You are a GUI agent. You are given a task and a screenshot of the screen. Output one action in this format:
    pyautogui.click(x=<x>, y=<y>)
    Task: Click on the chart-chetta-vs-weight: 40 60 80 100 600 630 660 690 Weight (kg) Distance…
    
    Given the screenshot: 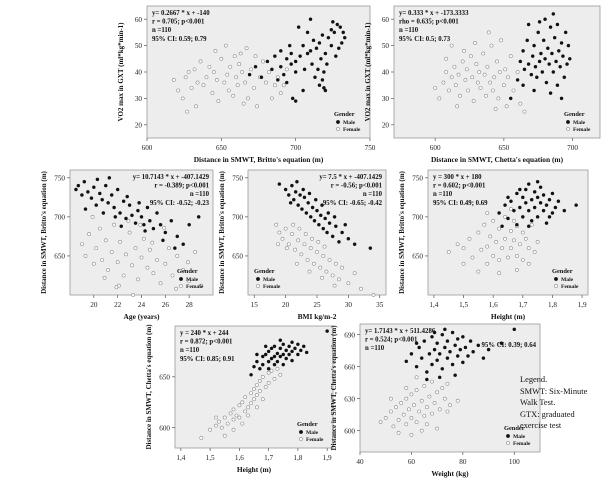 What is the action you would take?
    pyautogui.click(x=429, y=407)
    